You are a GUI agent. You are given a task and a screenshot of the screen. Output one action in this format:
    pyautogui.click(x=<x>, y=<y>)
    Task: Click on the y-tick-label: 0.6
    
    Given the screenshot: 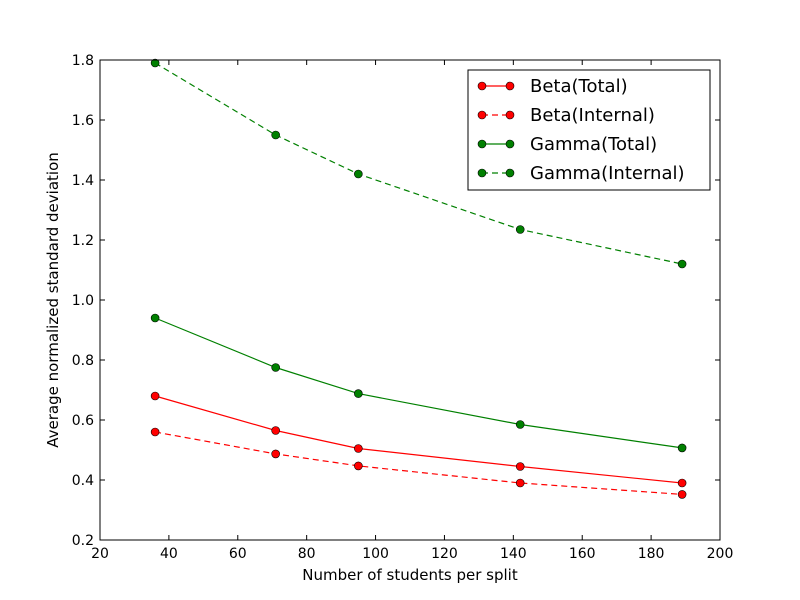 What is the action you would take?
    pyautogui.click(x=83, y=421)
    